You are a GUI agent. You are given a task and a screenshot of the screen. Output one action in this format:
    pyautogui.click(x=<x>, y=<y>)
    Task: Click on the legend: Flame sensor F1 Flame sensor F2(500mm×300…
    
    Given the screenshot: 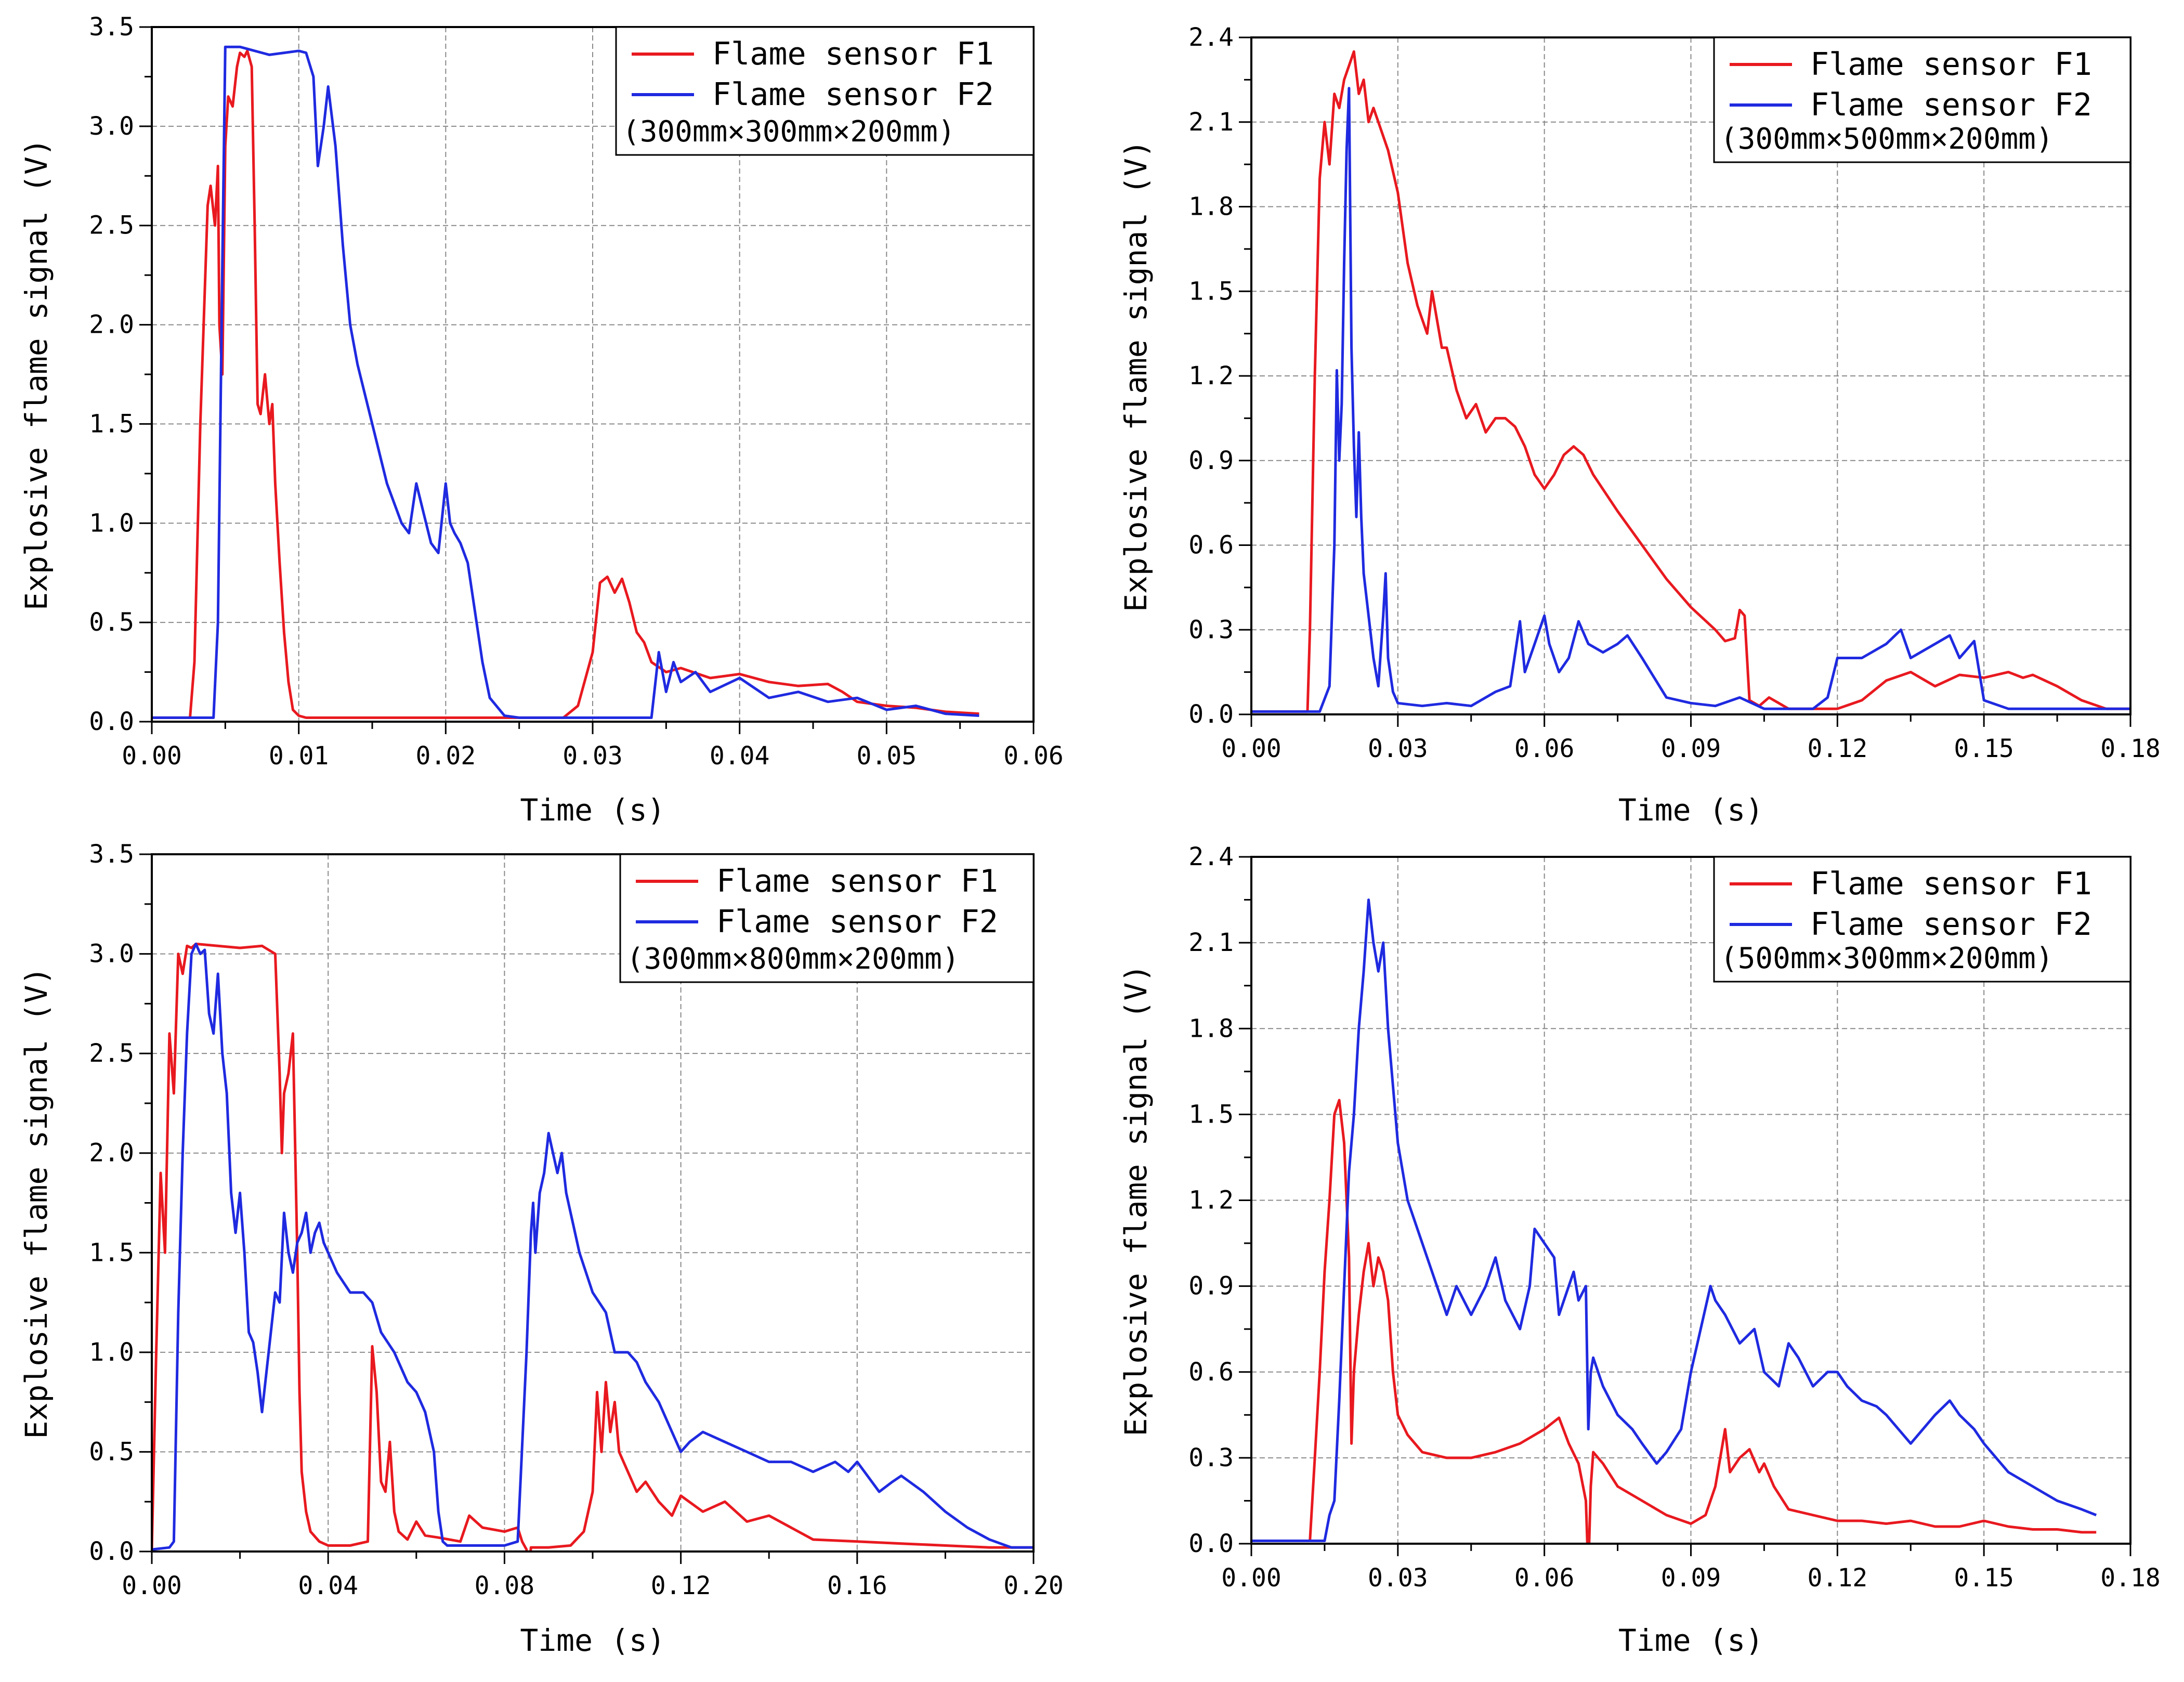 What is the action you would take?
    pyautogui.click(x=1922, y=920)
    